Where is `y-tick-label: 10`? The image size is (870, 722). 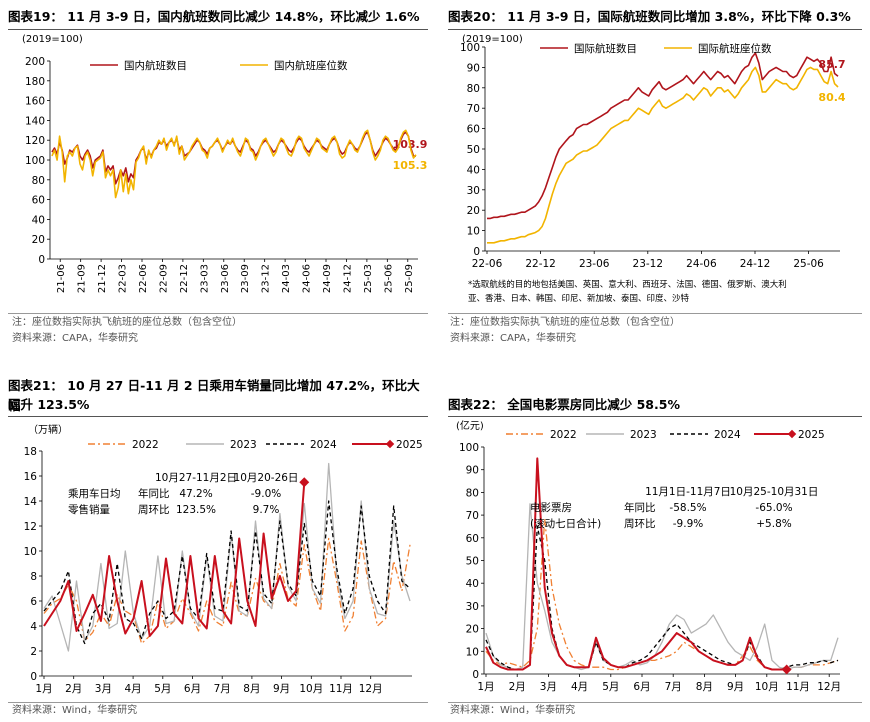
y-tick-label: 10 is located at coordinates (472, 652).